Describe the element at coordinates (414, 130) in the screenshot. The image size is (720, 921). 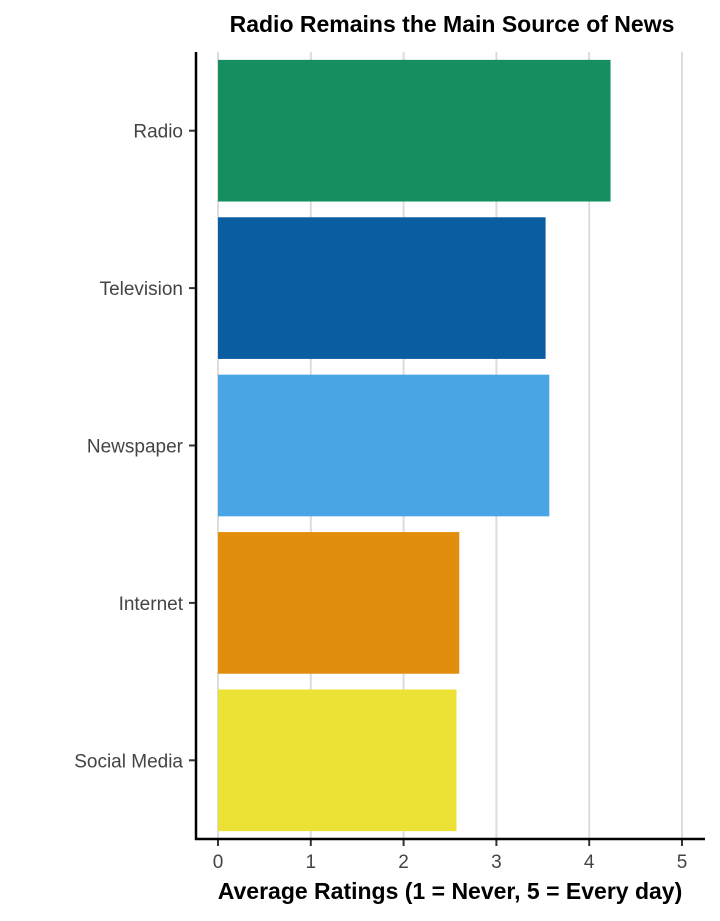
I see `bar-radio` at that location.